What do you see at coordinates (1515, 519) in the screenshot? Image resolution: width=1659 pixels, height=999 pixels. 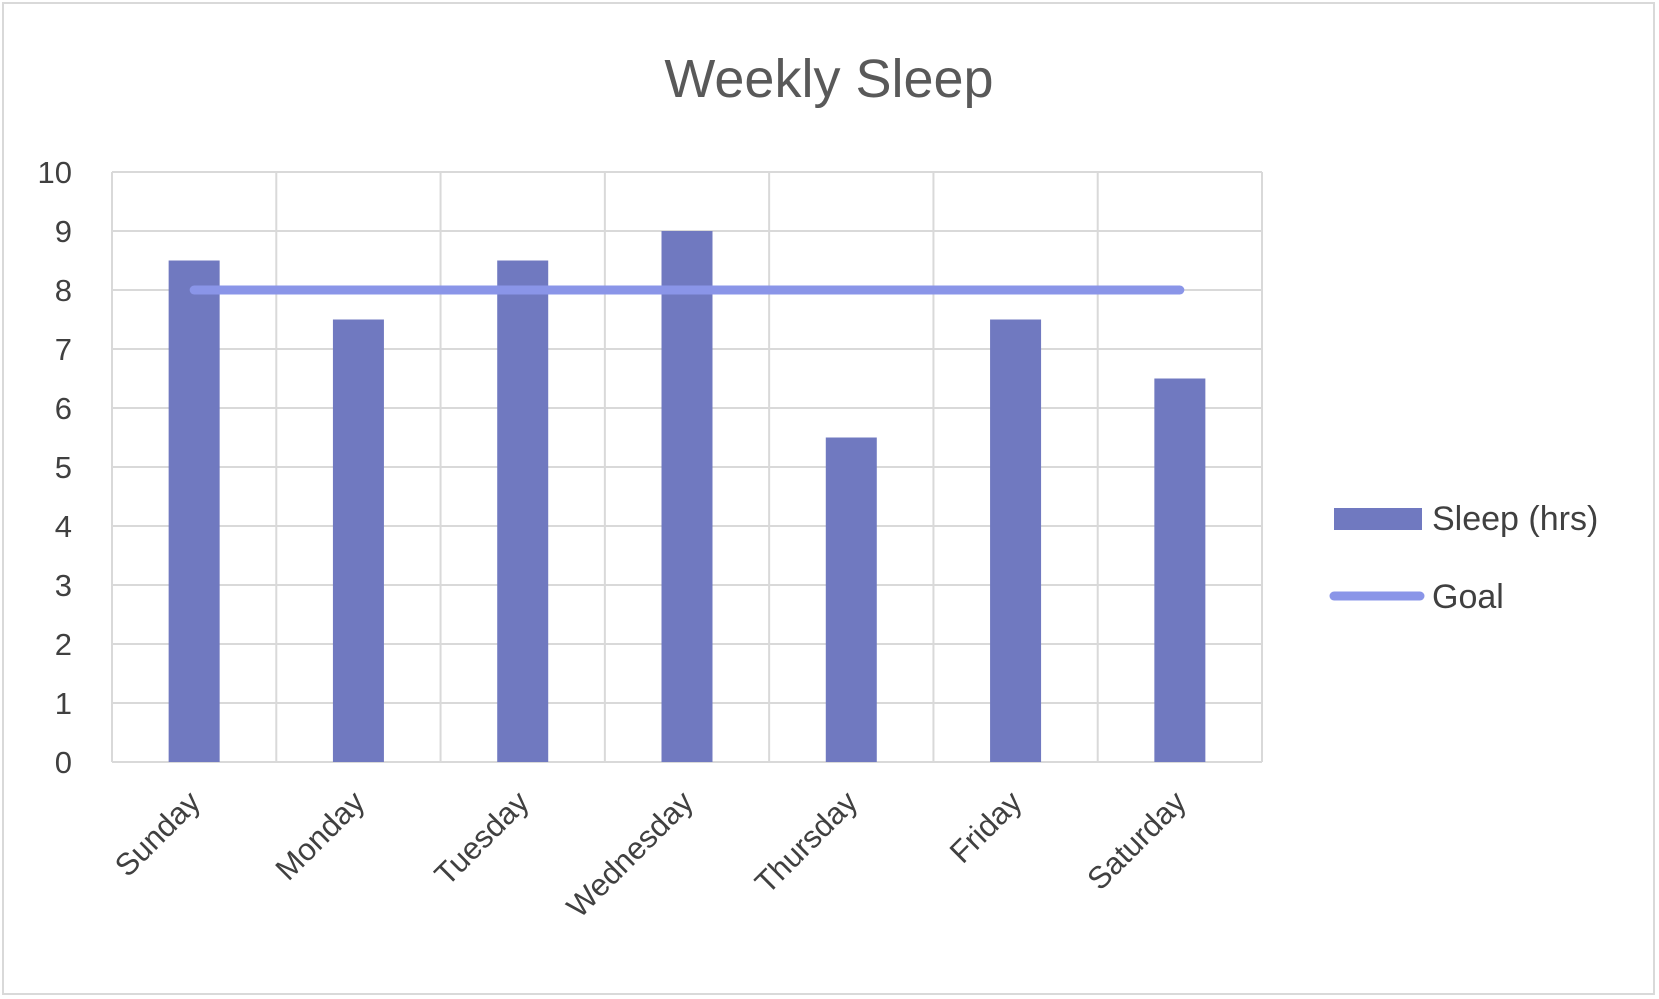 I see `legend-label-sleep: Sleep (hrs)` at bounding box center [1515, 519].